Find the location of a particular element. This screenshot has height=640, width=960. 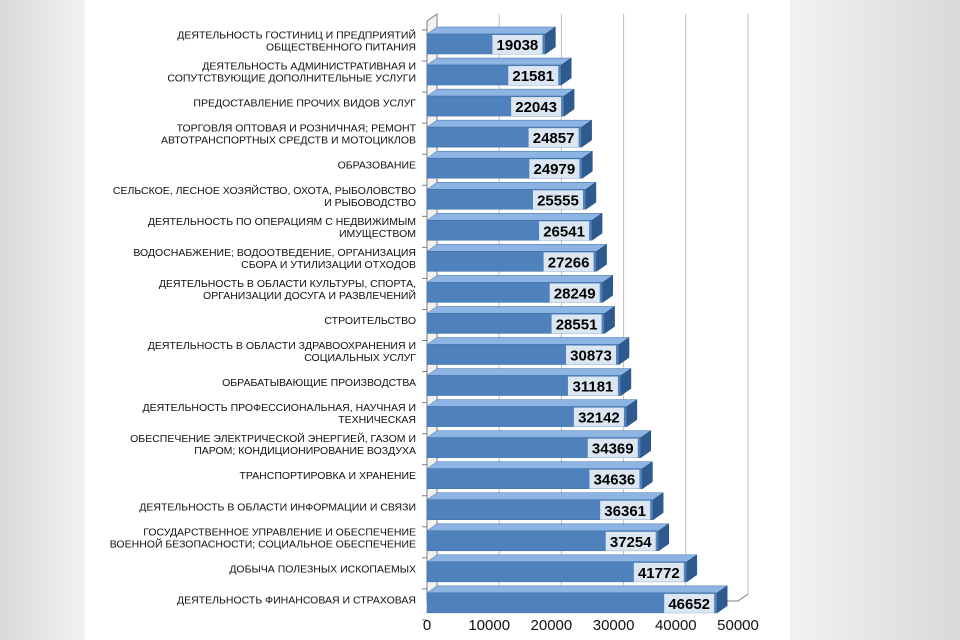

category-label-line: И РЫБОВОДСТВО is located at coordinates (370, 203).